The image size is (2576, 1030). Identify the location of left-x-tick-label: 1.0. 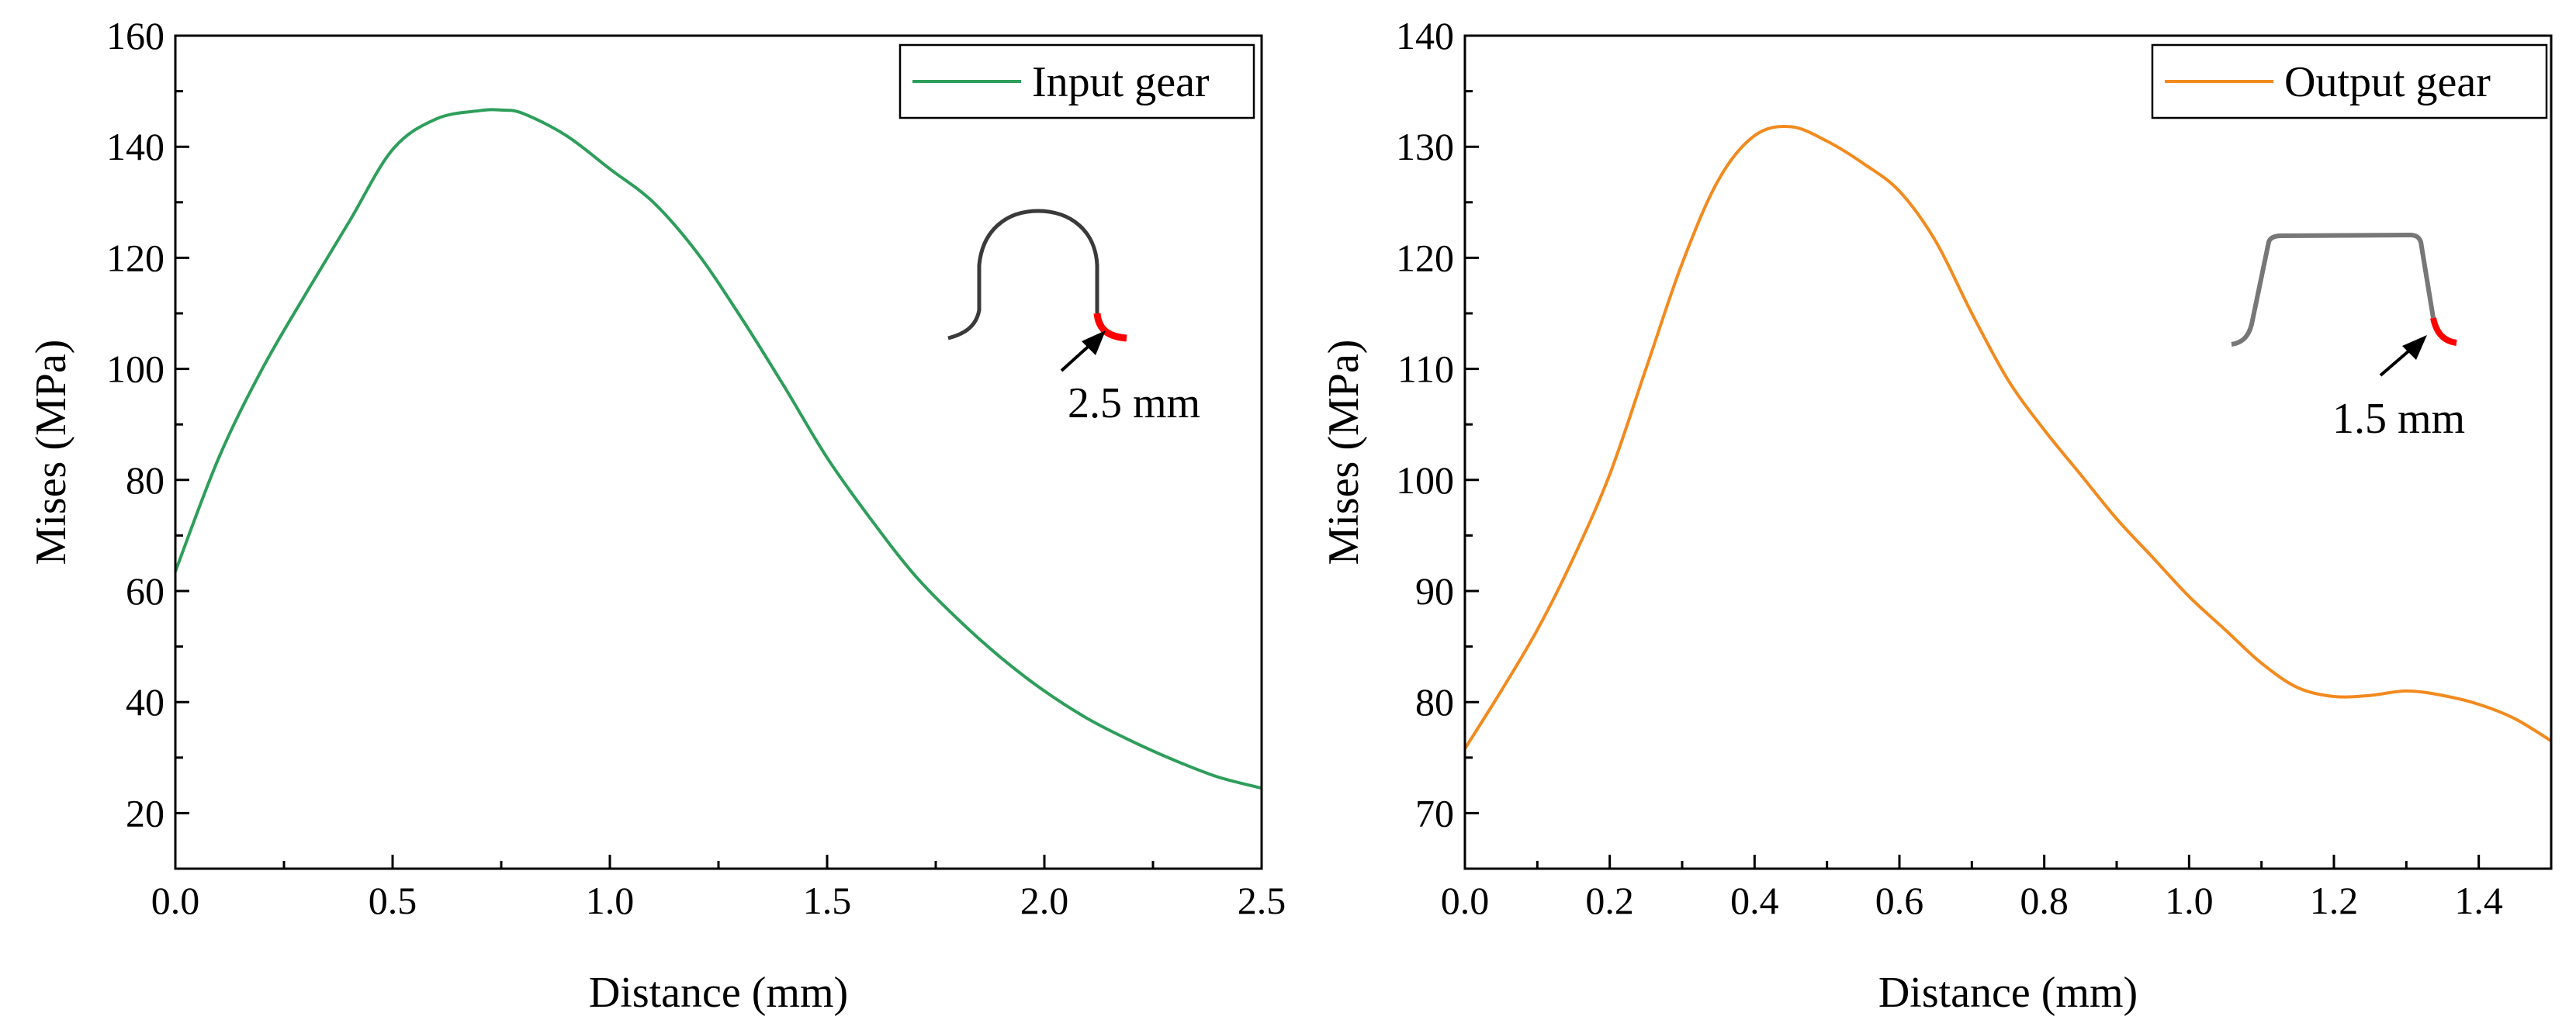
(610, 900).